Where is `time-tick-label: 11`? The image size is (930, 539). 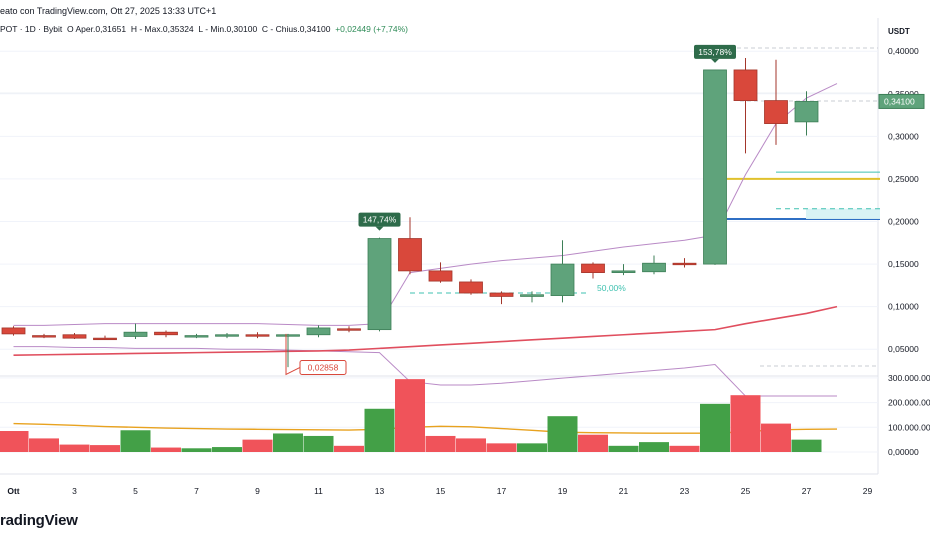 time-tick-label: 11 is located at coordinates (318, 491).